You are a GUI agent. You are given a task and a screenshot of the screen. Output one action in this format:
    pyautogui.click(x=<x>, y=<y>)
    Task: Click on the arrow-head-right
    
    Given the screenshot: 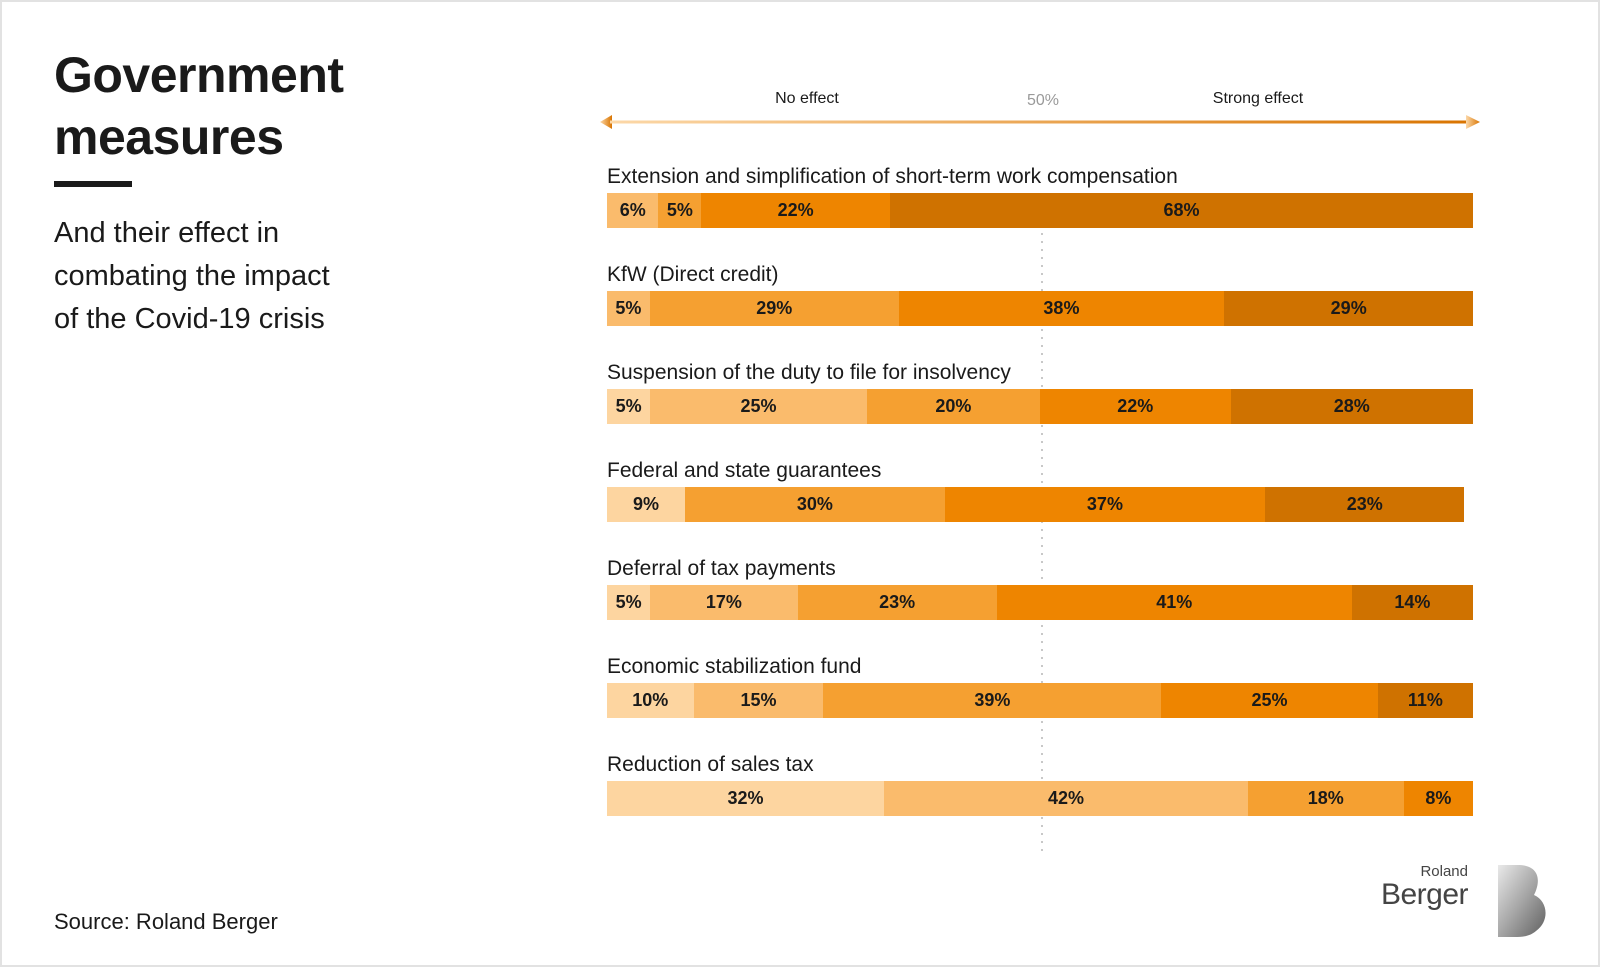 What is the action you would take?
    pyautogui.click(x=1473, y=122)
    